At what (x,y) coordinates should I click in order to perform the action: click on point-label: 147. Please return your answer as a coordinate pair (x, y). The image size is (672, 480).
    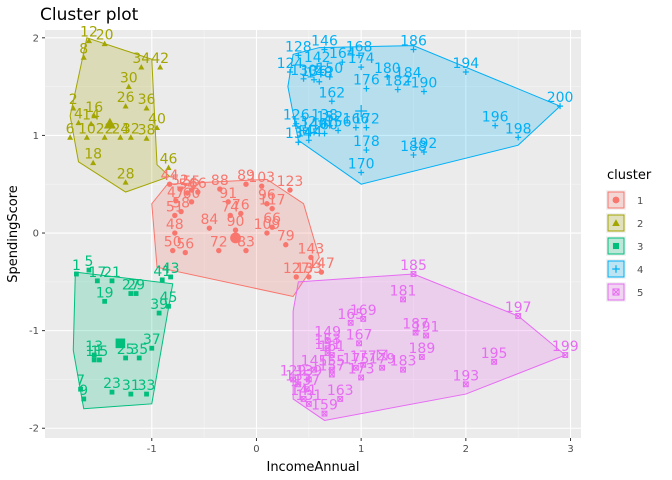
    Looking at the image, I should click on (321, 264).